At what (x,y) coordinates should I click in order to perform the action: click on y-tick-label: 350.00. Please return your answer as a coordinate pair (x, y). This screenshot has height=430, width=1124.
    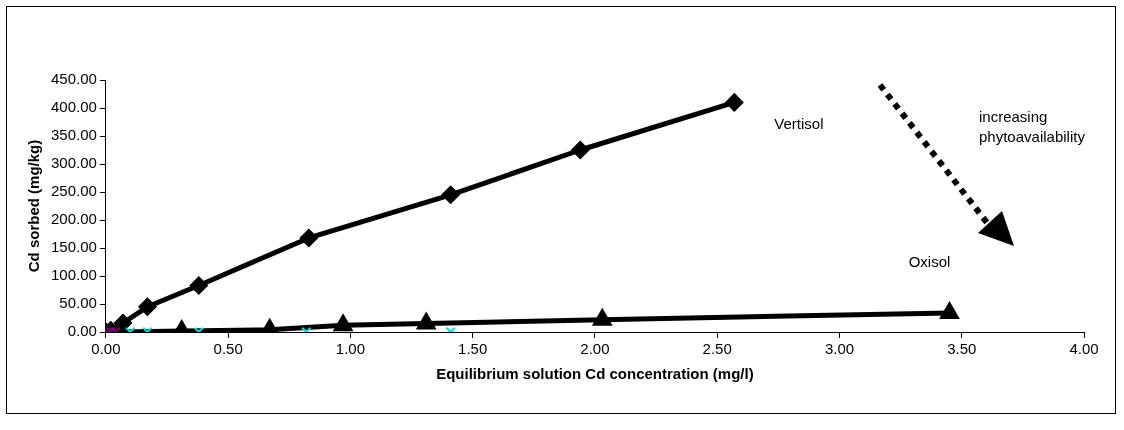
    Looking at the image, I should click on (73, 135).